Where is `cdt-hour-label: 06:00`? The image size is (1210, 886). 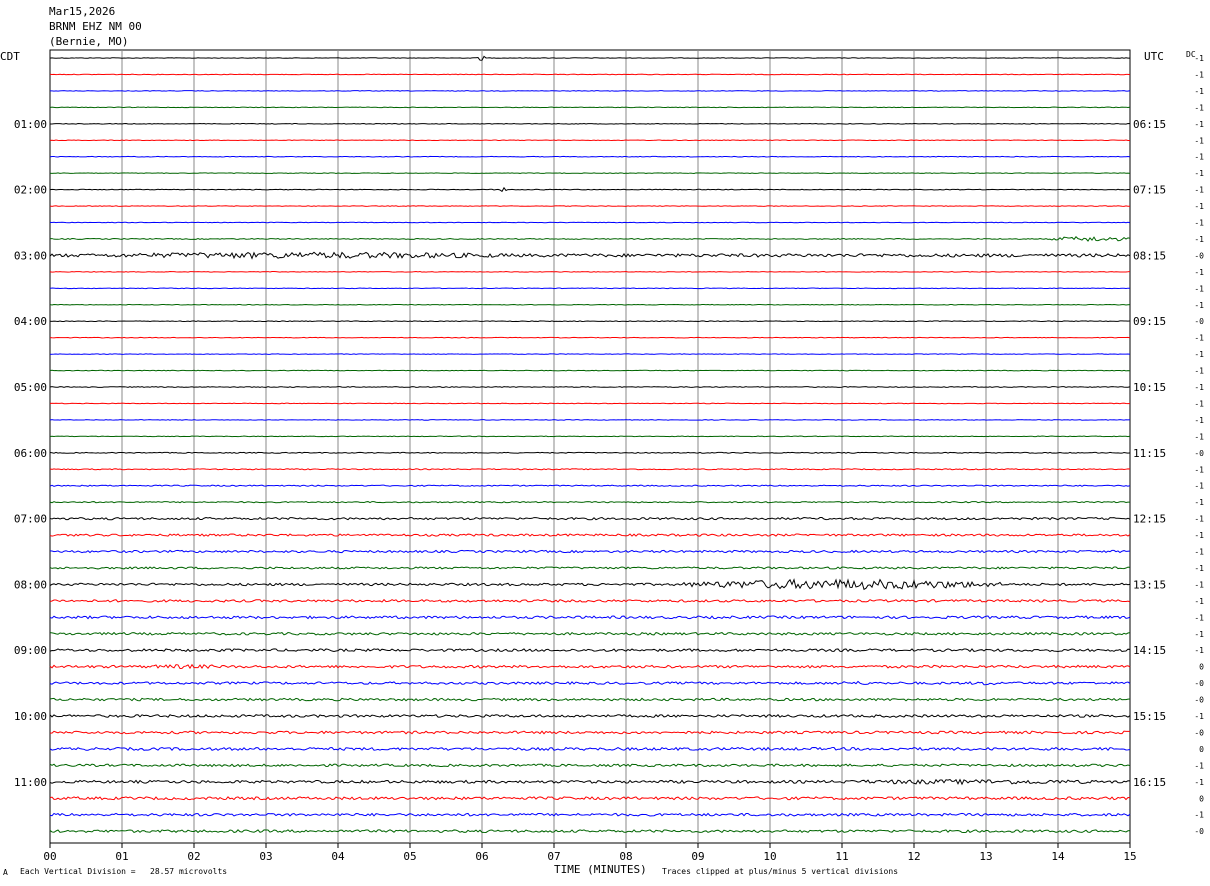 cdt-hour-label: 06:00 is located at coordinates (30, 453).